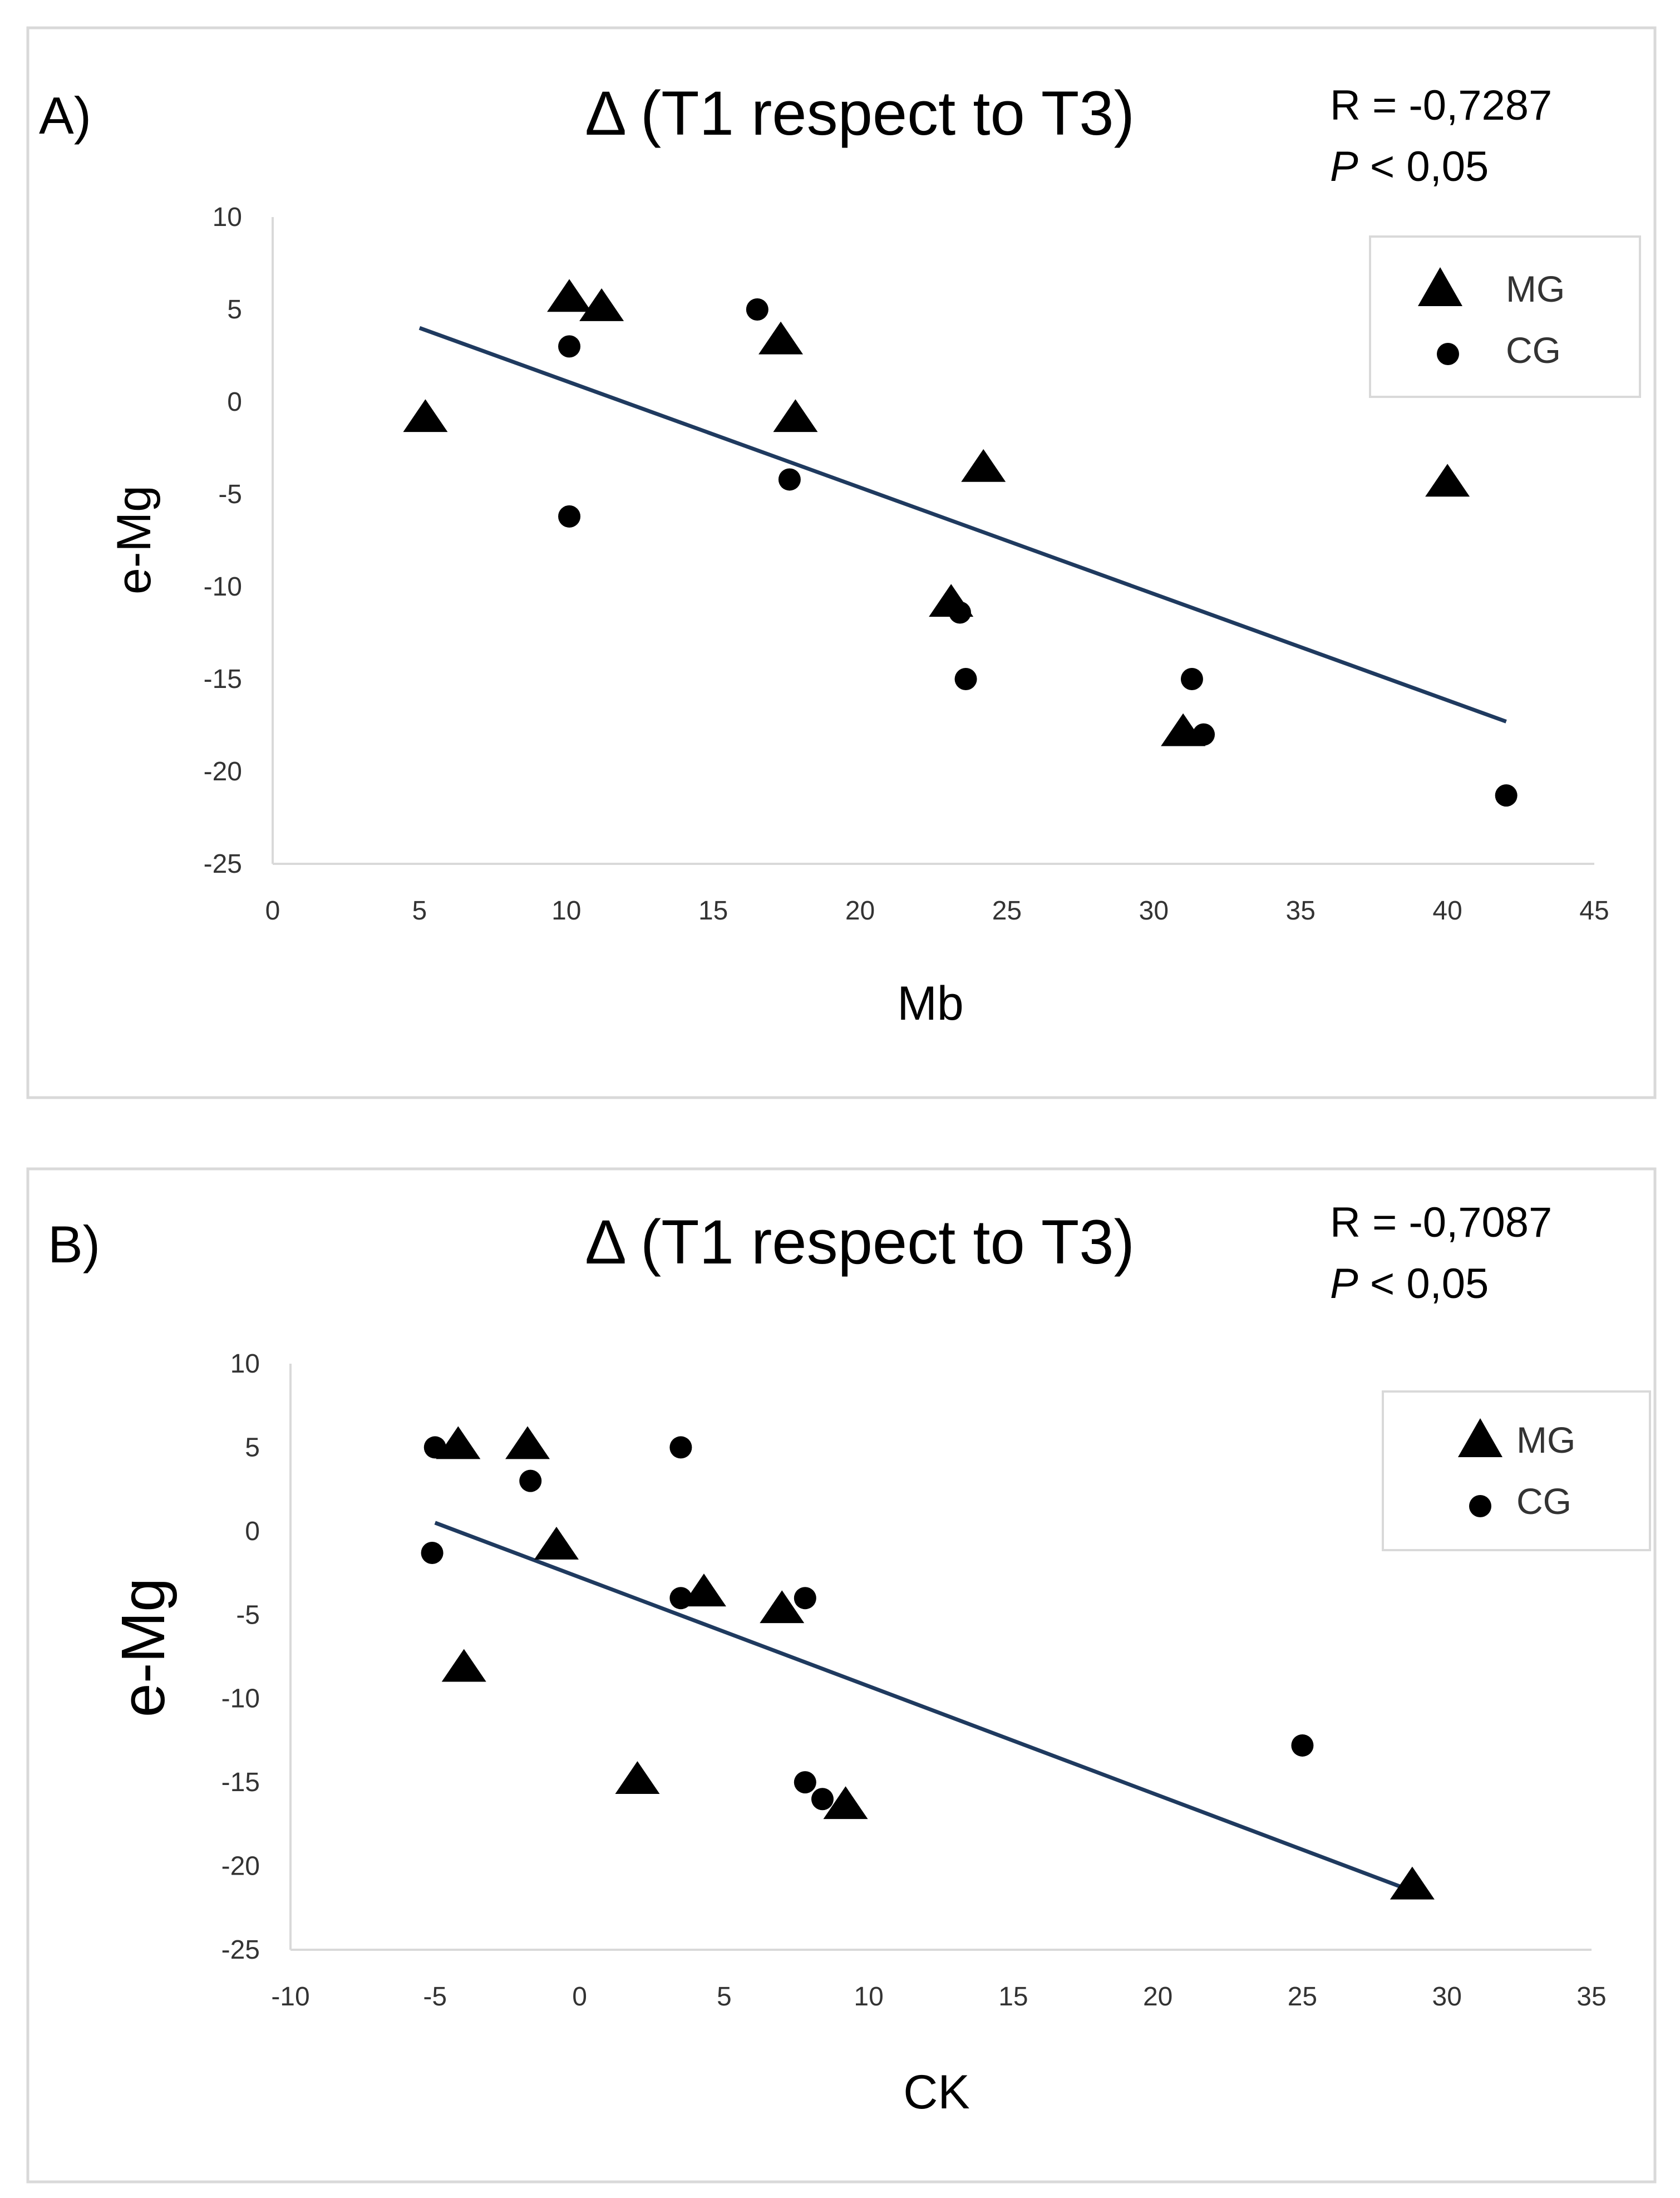 The height and width of the screenshot is (2198, 1680). What do you see at coordinates (1344, 166) in the screenshot?
I see `panel-a-p-symbol: P` at bounding box center [1344, 166].